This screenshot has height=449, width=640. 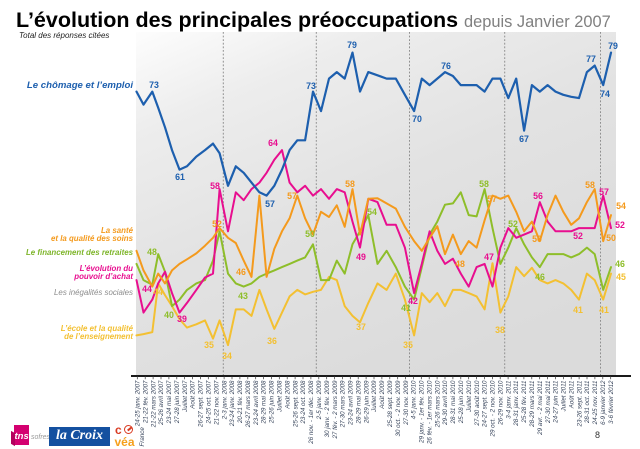 I want to click on svg-text: 34, so click(x=227, y=356).